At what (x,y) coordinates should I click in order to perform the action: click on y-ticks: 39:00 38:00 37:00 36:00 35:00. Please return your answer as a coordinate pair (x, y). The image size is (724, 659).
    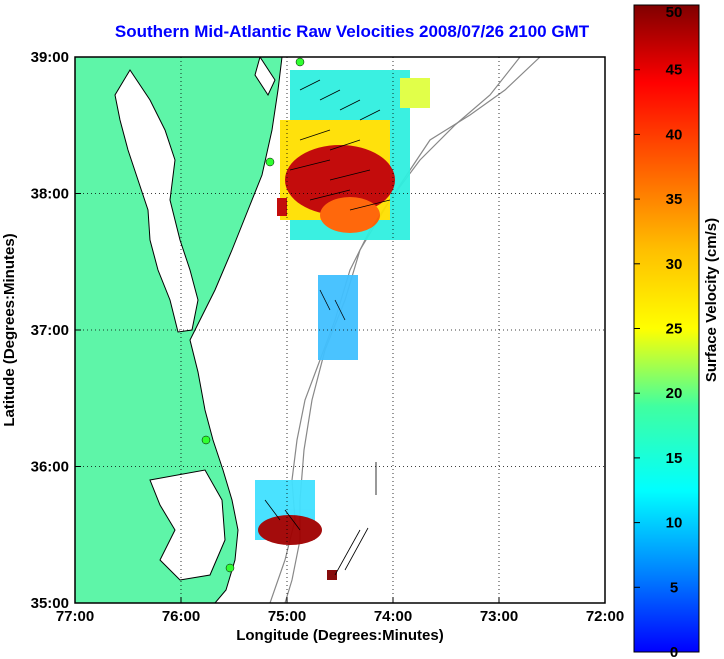
    Looking at the image, I should click on (56, 330).